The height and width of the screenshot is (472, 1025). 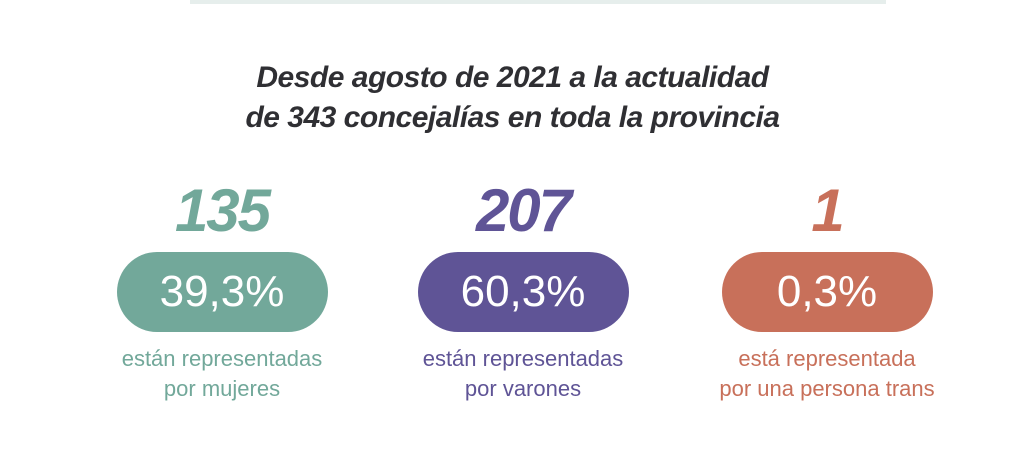 I want to click on stat-caption-line-2: por una persona trans, so click(x=827, y=388).